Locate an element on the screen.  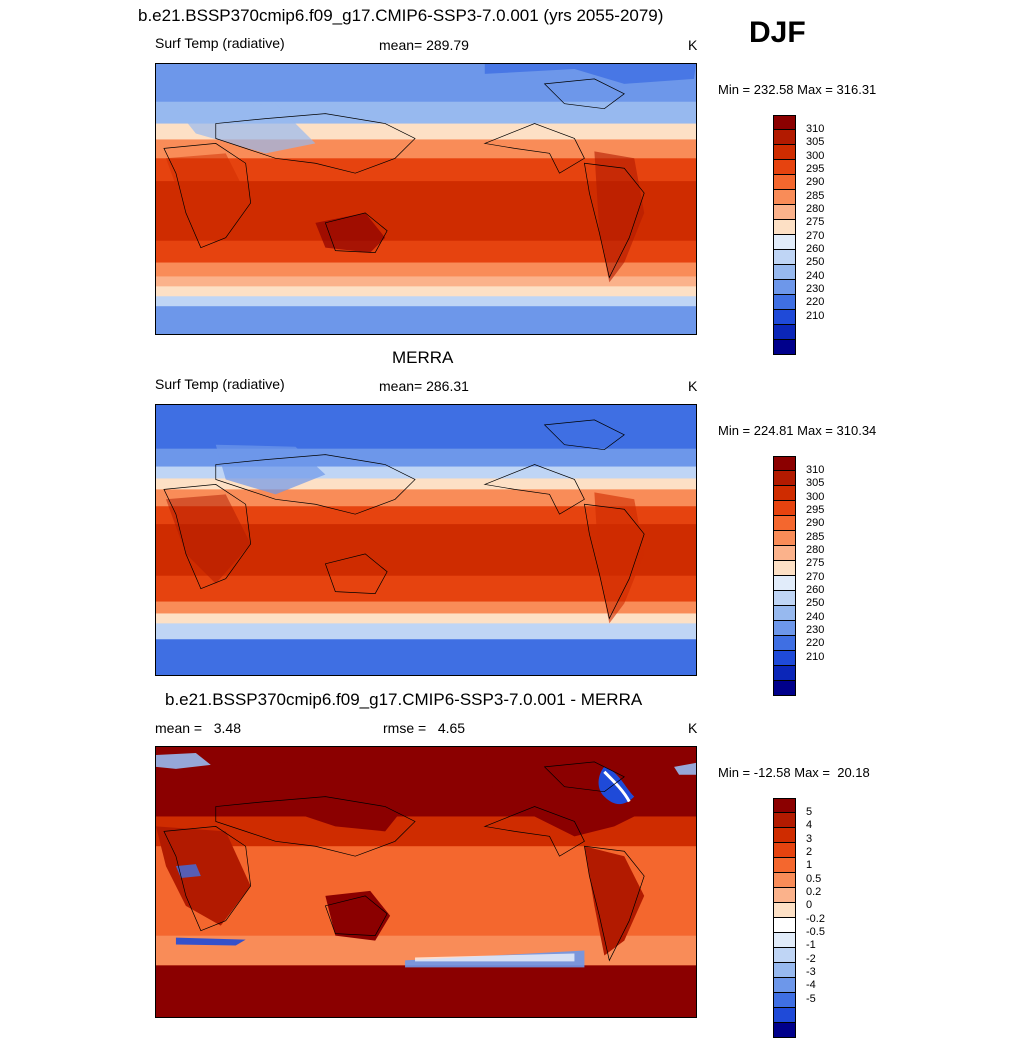
panel1-units-label: K is located at coordinates (693, 45).